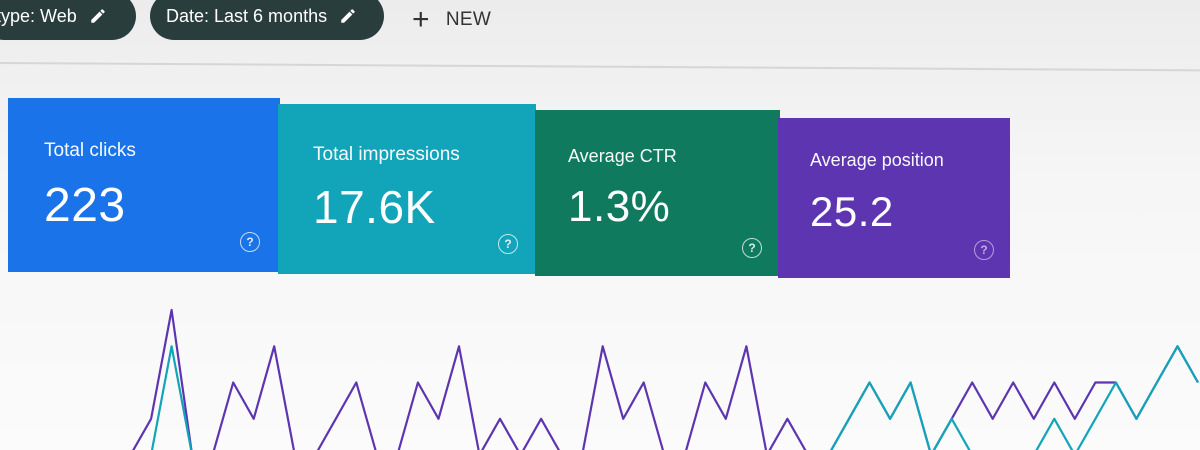  I want to click on average-position-card: Average position 25.2 ?, so click(894, 198).